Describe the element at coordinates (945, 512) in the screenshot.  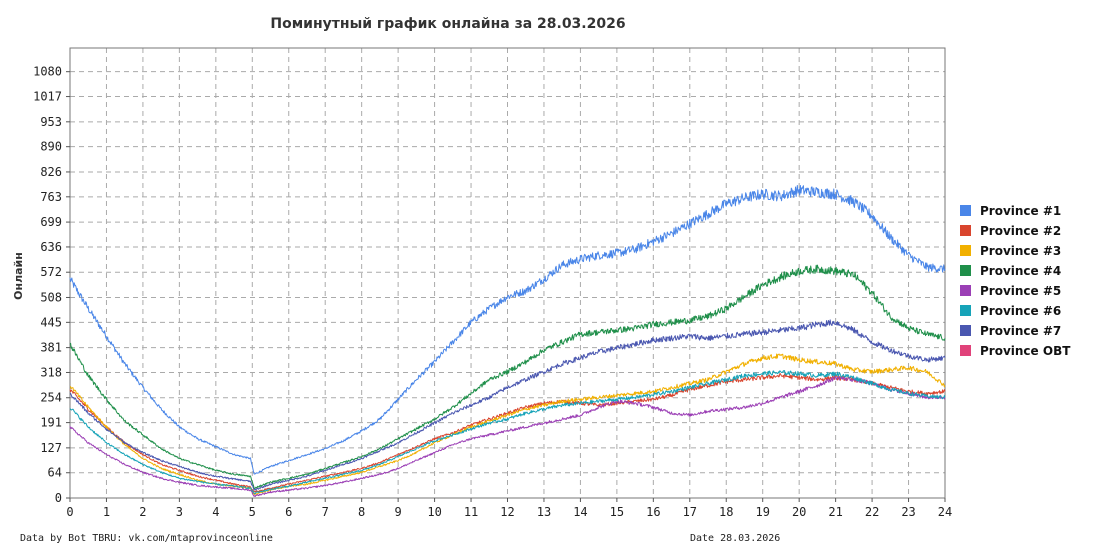
I see `x-tick-label: 24` at that location.